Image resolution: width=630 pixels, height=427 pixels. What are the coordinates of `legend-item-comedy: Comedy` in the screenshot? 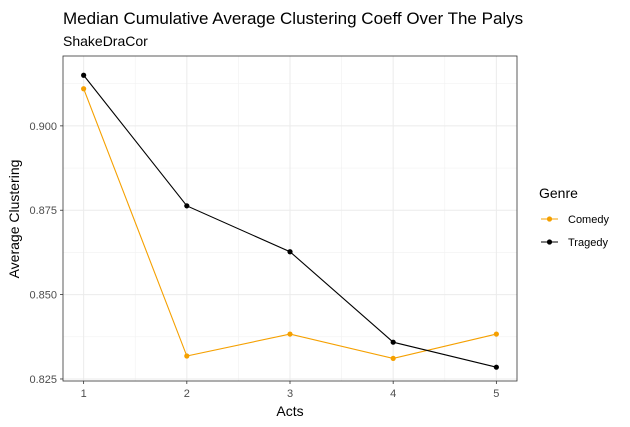 It's located at (575, 220).